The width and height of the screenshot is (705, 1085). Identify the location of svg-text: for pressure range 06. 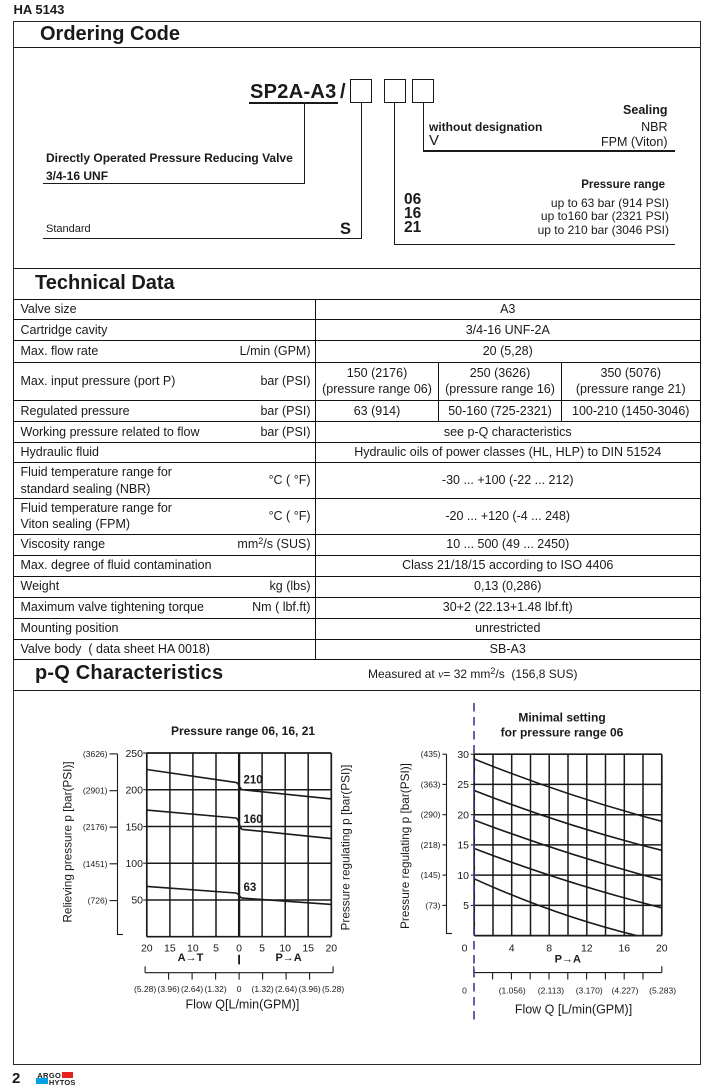
(562, 733).